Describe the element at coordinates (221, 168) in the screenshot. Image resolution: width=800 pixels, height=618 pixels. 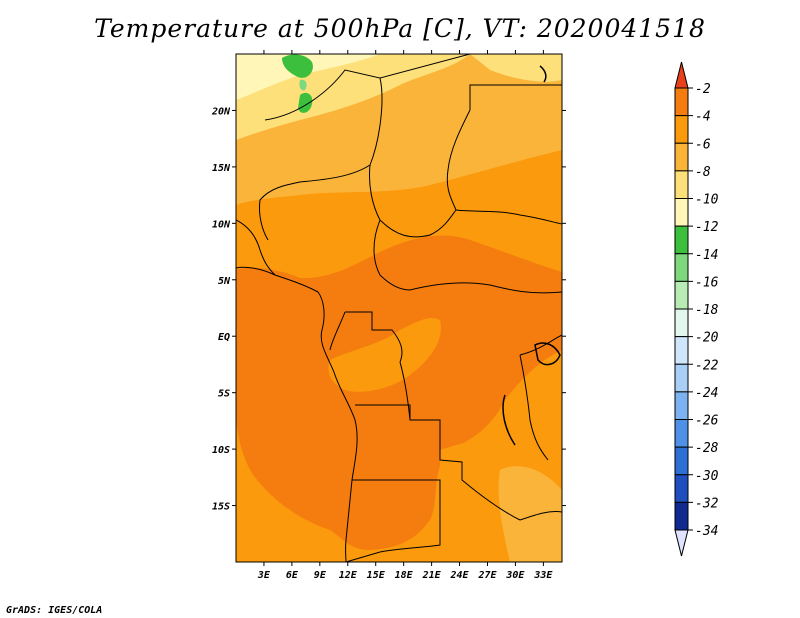
I see `lat-label-1: 15N` at that location.